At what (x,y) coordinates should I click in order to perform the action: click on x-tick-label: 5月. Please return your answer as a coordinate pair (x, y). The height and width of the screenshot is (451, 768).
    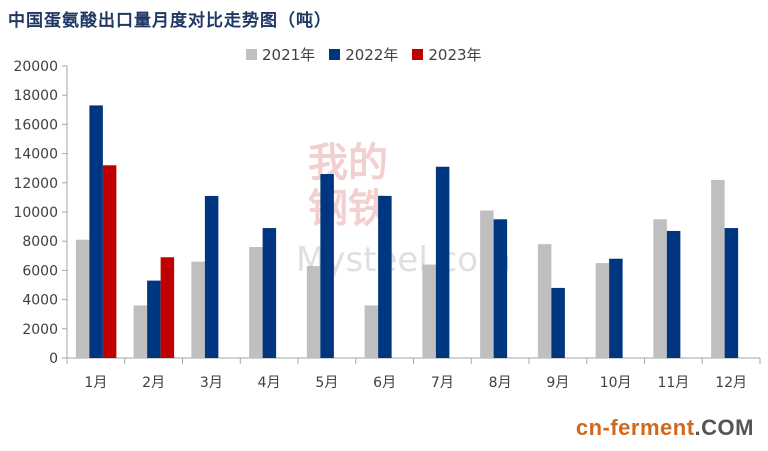
    Looking at the image, I should click on (326, 383).